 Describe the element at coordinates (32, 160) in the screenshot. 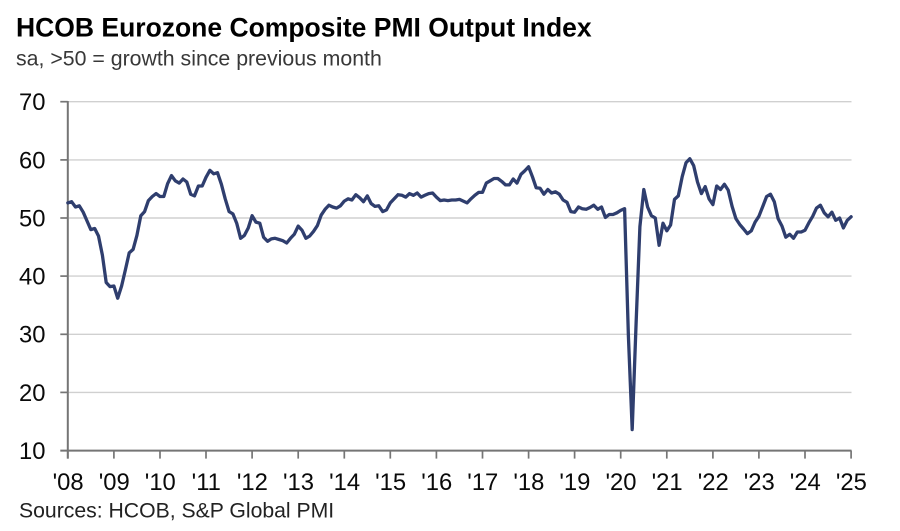

I see `svg-text: 60` at that location.